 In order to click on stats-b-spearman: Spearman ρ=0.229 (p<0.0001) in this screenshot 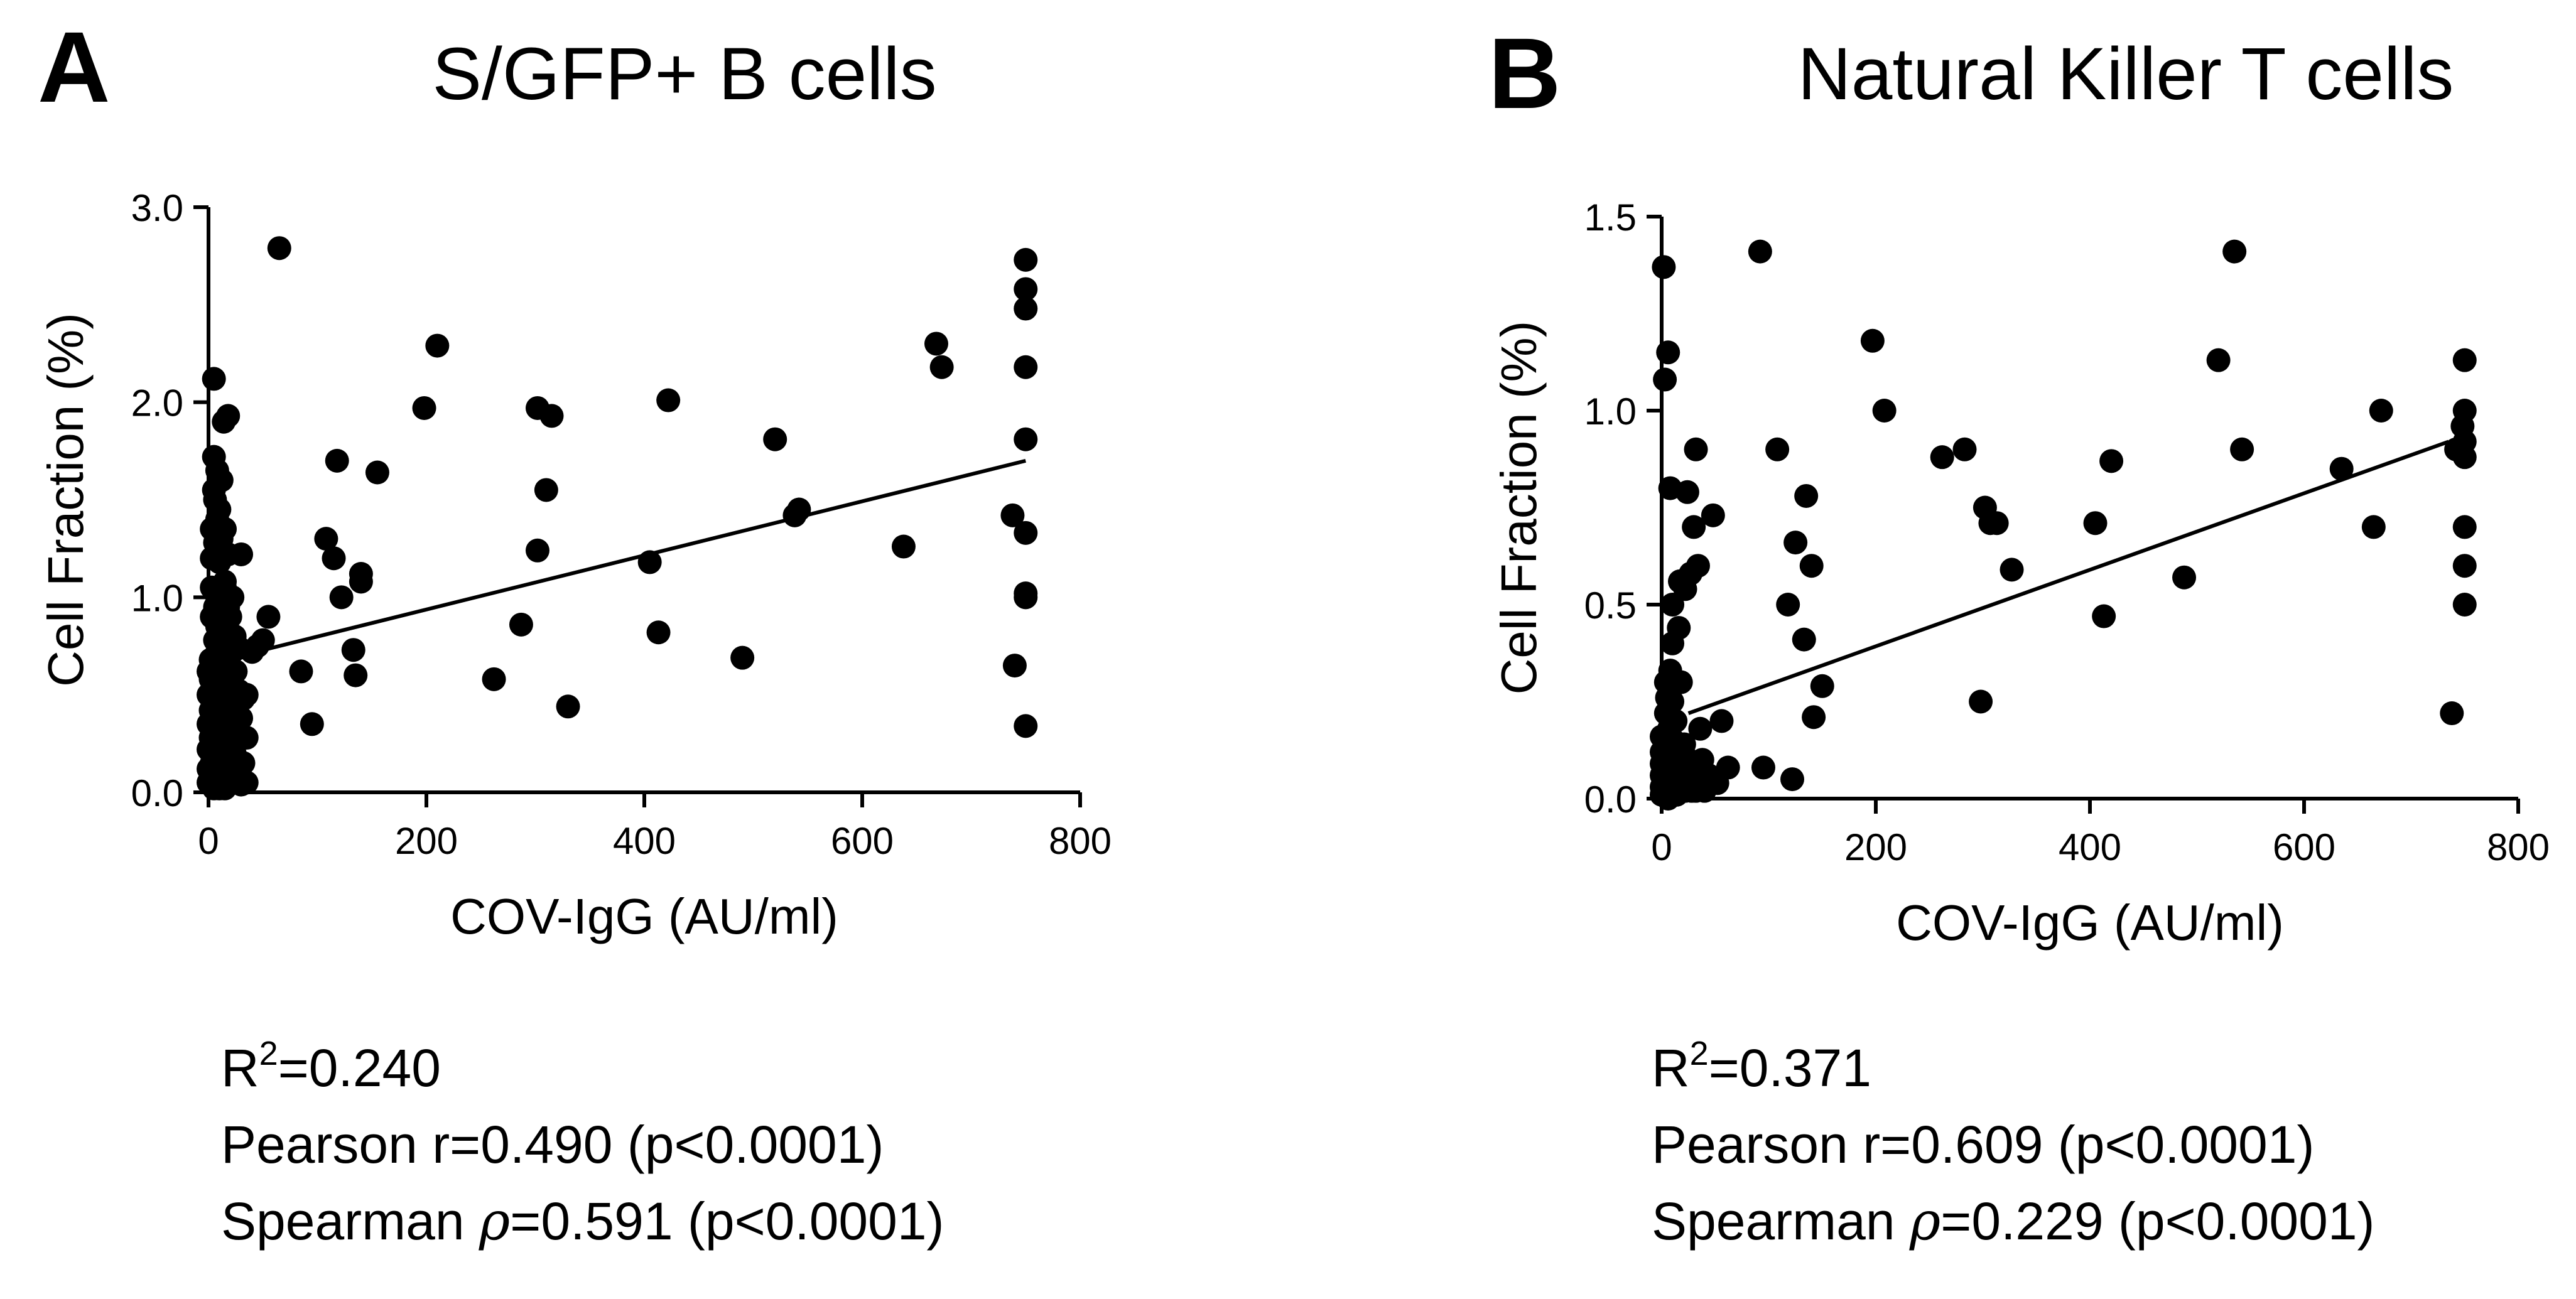, I will do `click(2014, 1221)`.